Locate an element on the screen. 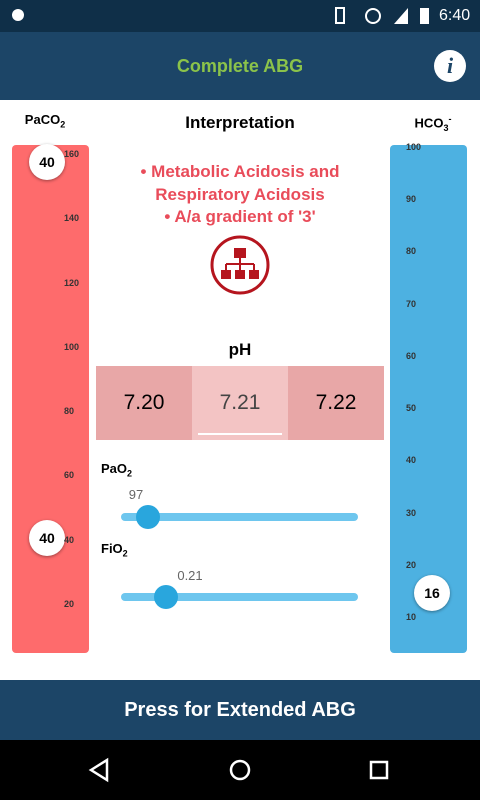  label-sup: - is located at coordinates (450, 119).